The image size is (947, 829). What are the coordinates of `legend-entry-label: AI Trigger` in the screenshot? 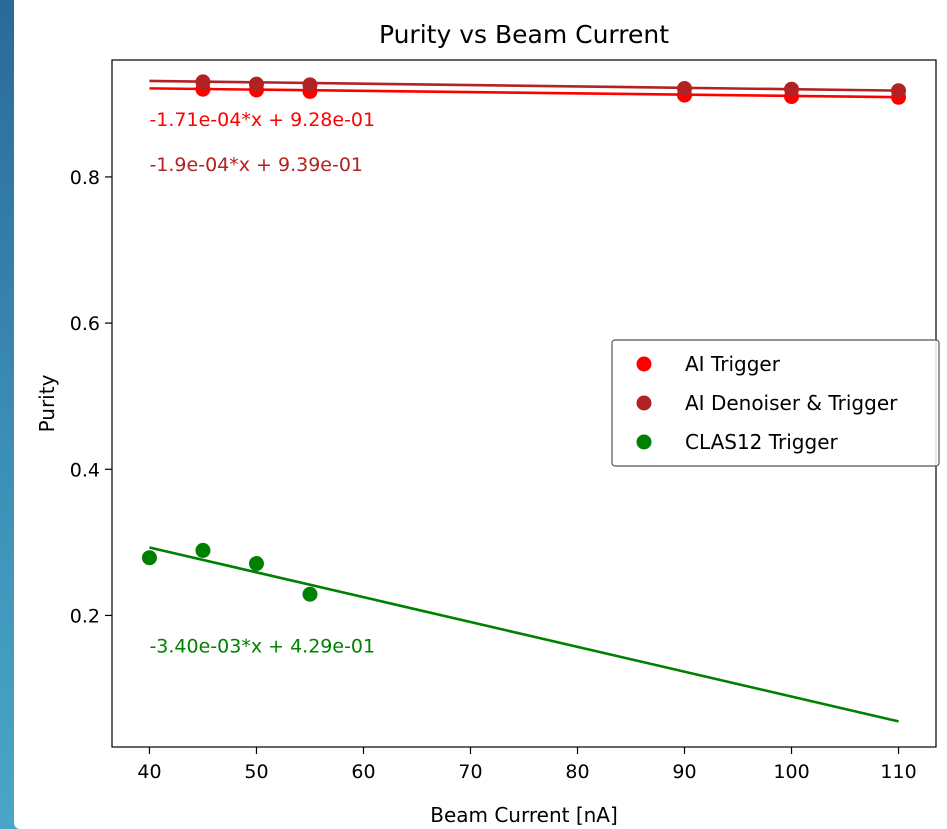 It's located at (733, 364).